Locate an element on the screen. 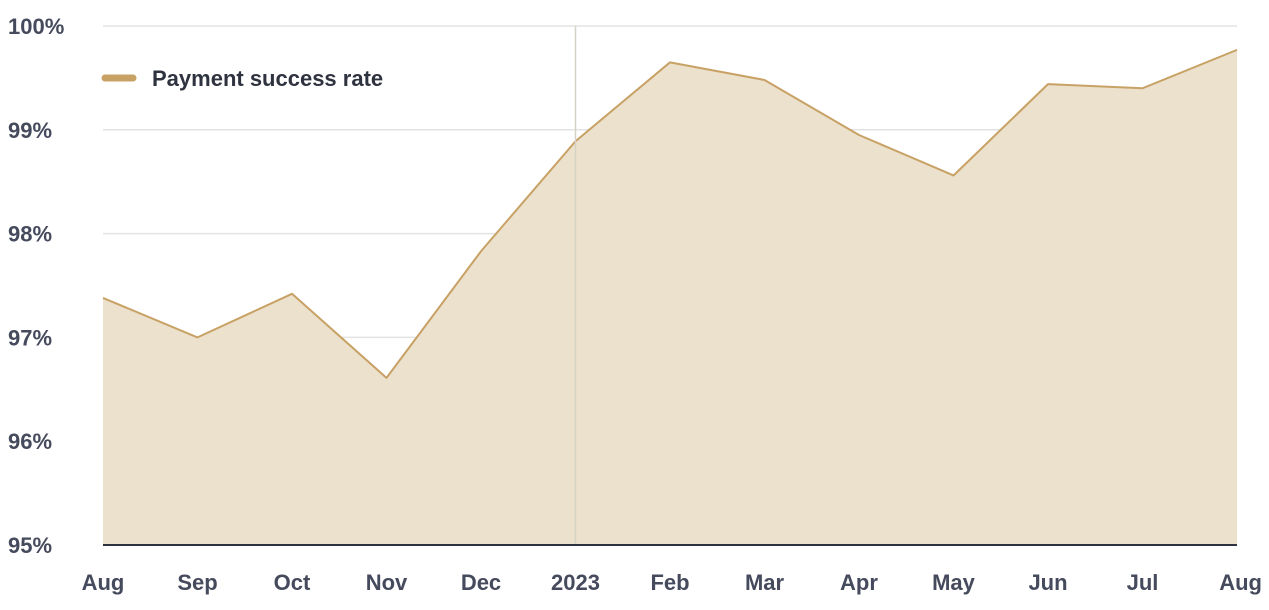 Image resolution: width=1269 pixels, height=610 pixels. legend: Payment success rate is located at coordinates (242, 78).